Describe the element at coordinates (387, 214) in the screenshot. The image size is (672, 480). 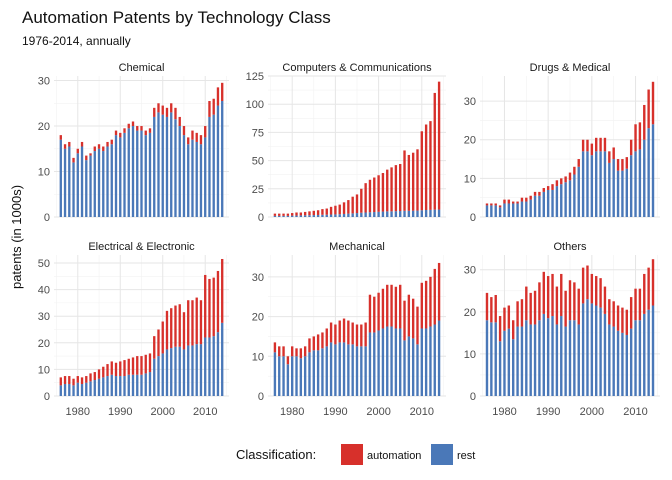
I see `bar-rest-2002` at that location.